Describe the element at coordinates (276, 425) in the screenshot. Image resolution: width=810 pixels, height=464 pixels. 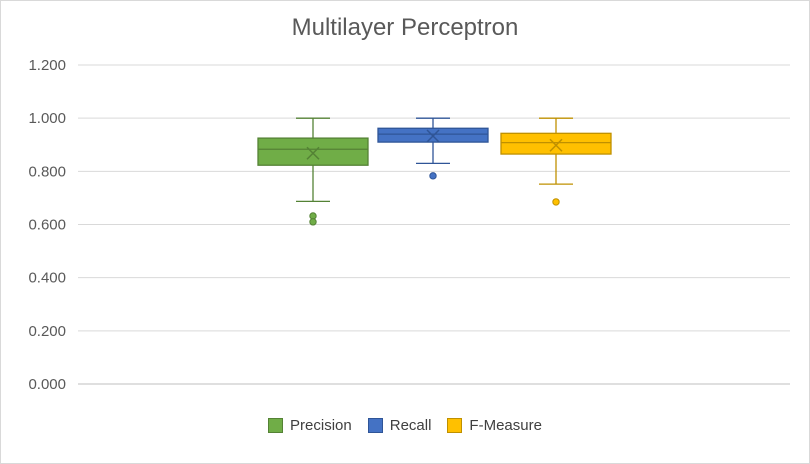
I see `legend-swatch-precision` at that location.